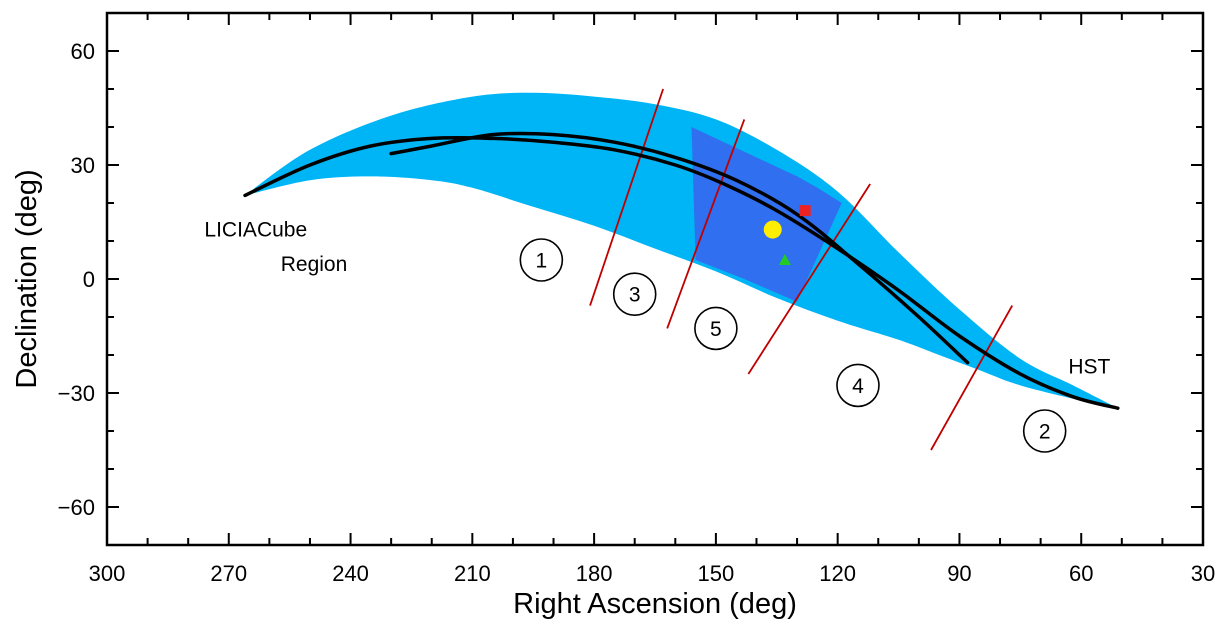 The width and height of the screenshot is (1231, 621). Describe the element at coordinates (594, 573) in the screenshot. I see `x-tick-label: 180` at that location.